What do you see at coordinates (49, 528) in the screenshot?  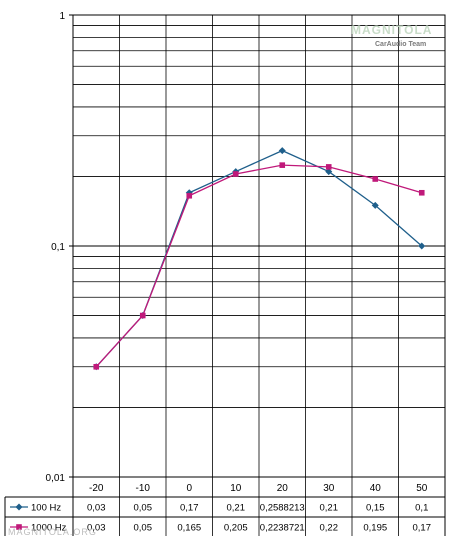 I see `legend-label: 1000 Hz` at bounding box center [49, 528].